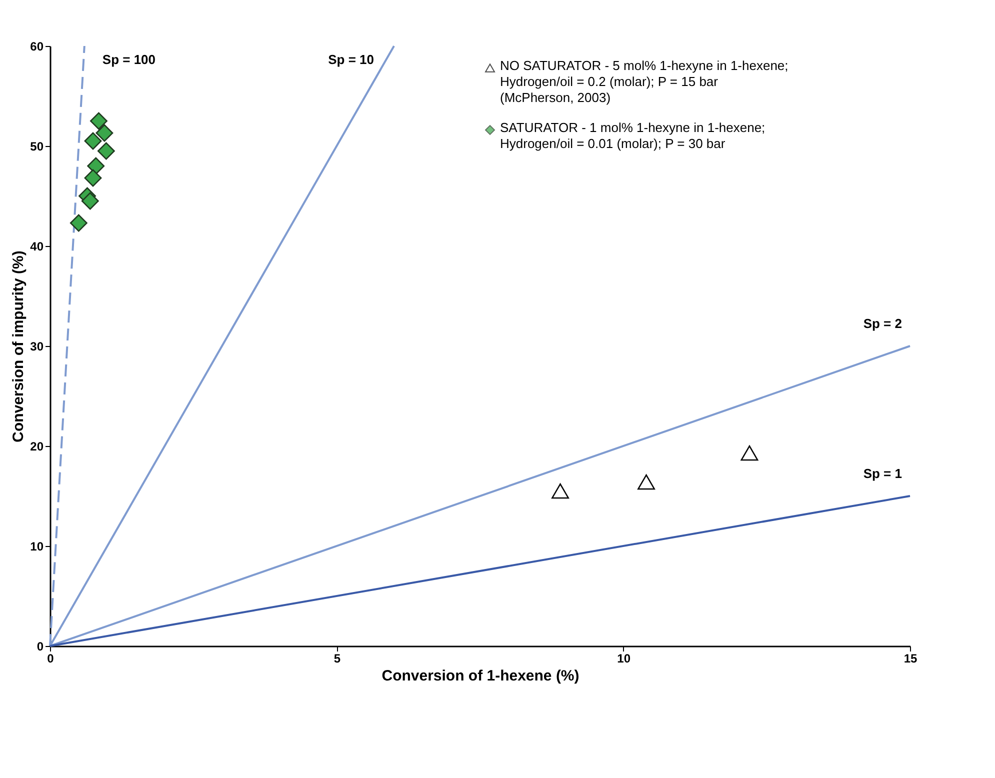 Image resolution: width=995 pixels, height=778 pixels. I want to click on series-label: Sp = 2, so click(882, 323).